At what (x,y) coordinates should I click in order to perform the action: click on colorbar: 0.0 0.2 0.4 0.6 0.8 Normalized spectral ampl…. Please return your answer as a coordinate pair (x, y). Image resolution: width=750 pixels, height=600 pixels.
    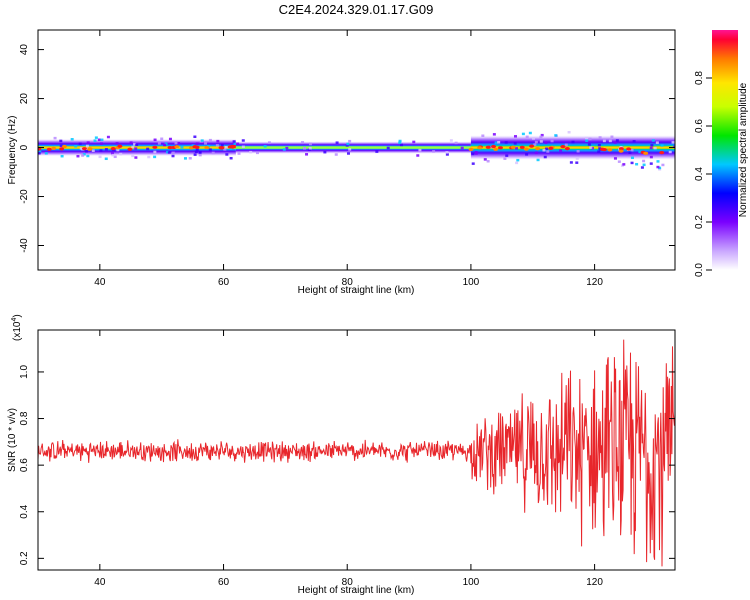
    Looking at the image, I should click on (721, 153).